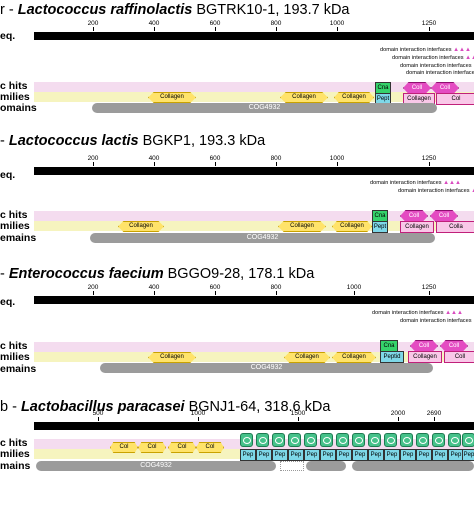 The image size is (474, 511). What do you see at coordinates (434, 413) in the screenshot?
I see `tick-label: 2690` at bounding box center [434, 413].